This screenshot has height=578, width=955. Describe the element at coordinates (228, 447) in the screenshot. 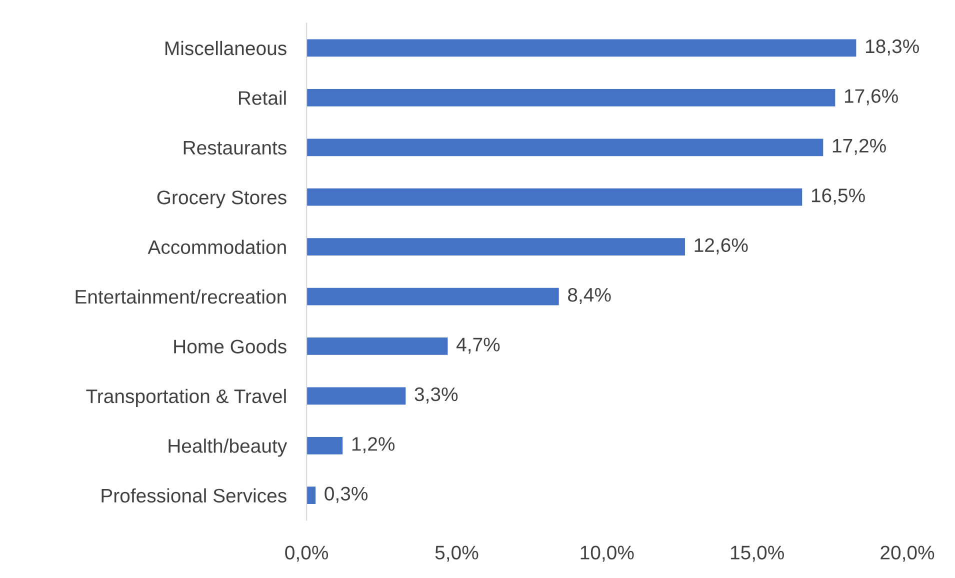

I see `y-tick-label: Health/beauty` at that location.